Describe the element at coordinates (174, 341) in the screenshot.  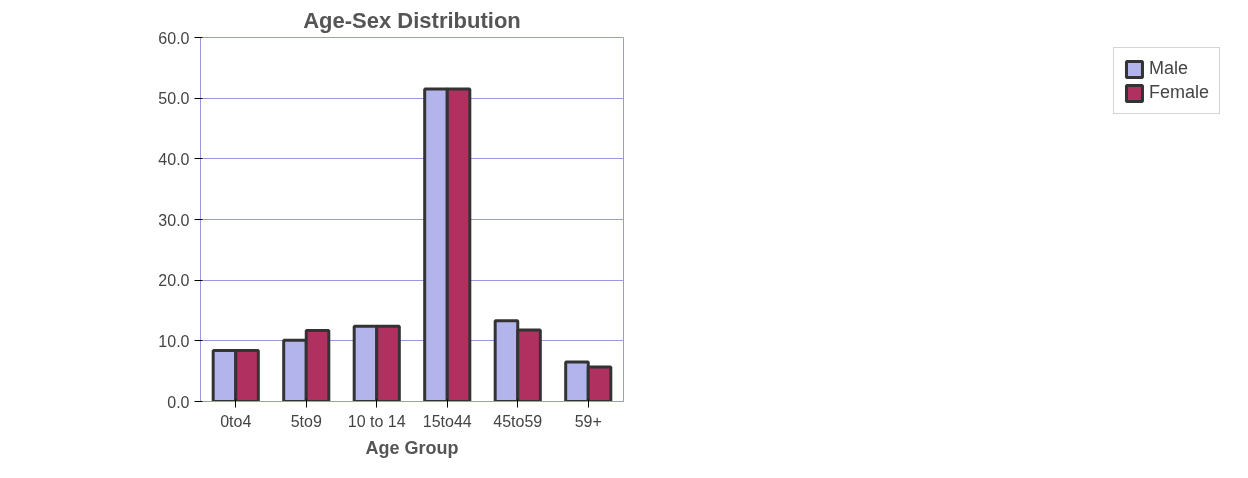
I see `y-tick-label: 10.0` at that location.